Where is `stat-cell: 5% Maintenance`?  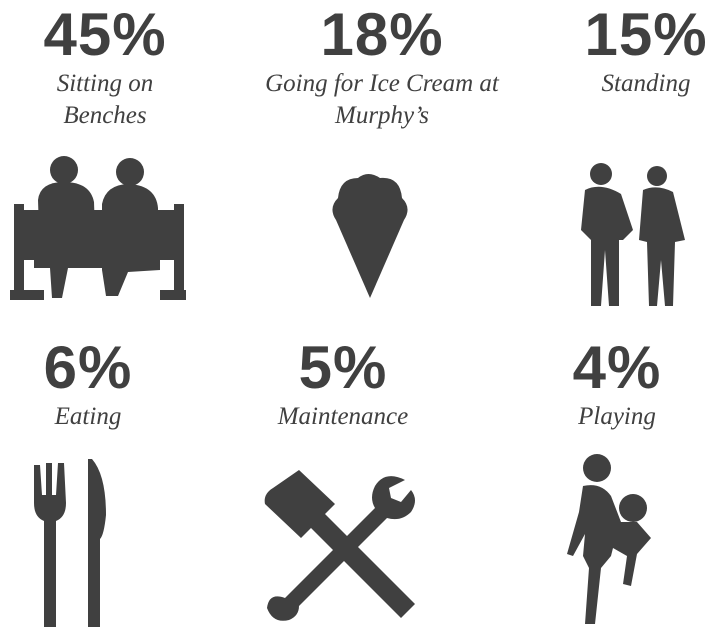
stat-cell: 5% Maintenance is located at coordinates (343, 385).